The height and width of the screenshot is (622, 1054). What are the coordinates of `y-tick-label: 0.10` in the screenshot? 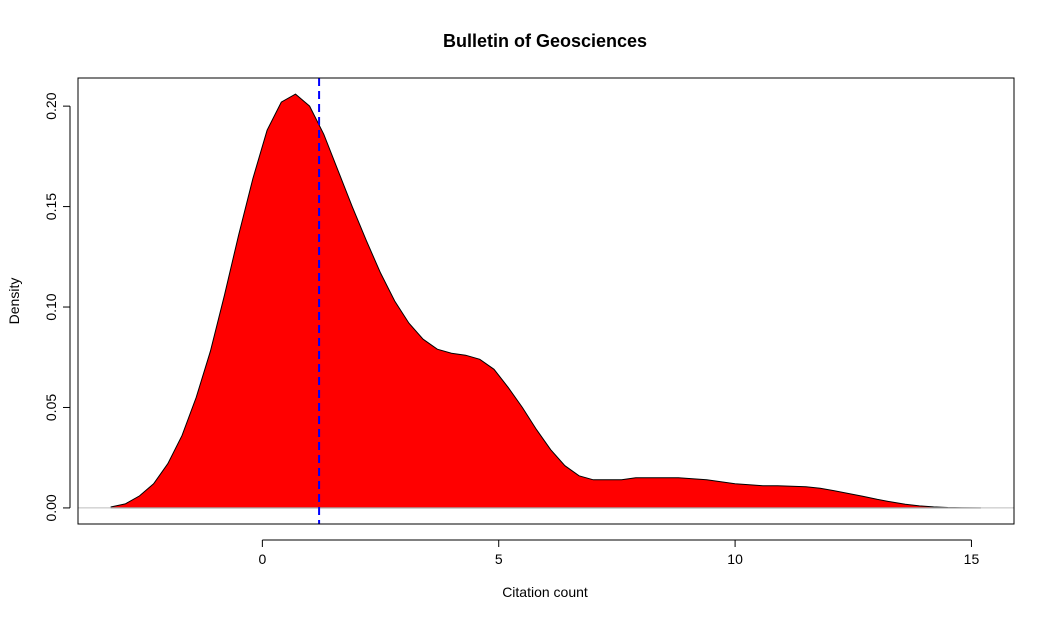 It's located at (51, 306).